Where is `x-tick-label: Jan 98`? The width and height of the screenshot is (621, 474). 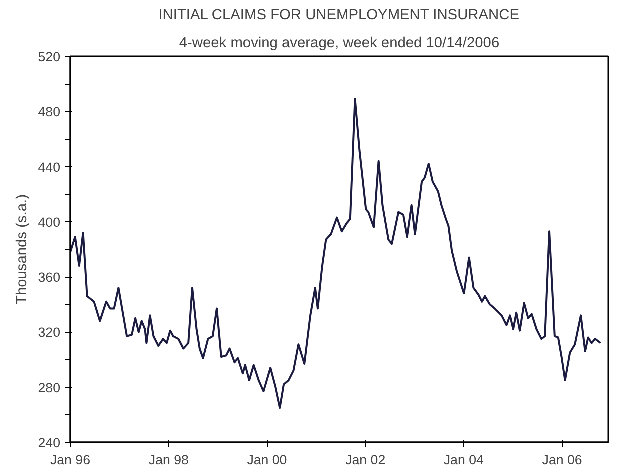 x-tick-label: Jan 98 is located at coordinates (168, 460).